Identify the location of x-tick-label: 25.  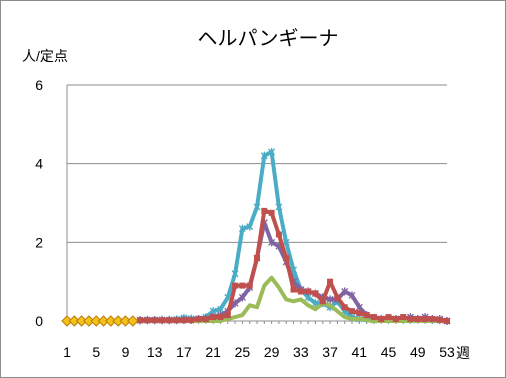
(243, 352).